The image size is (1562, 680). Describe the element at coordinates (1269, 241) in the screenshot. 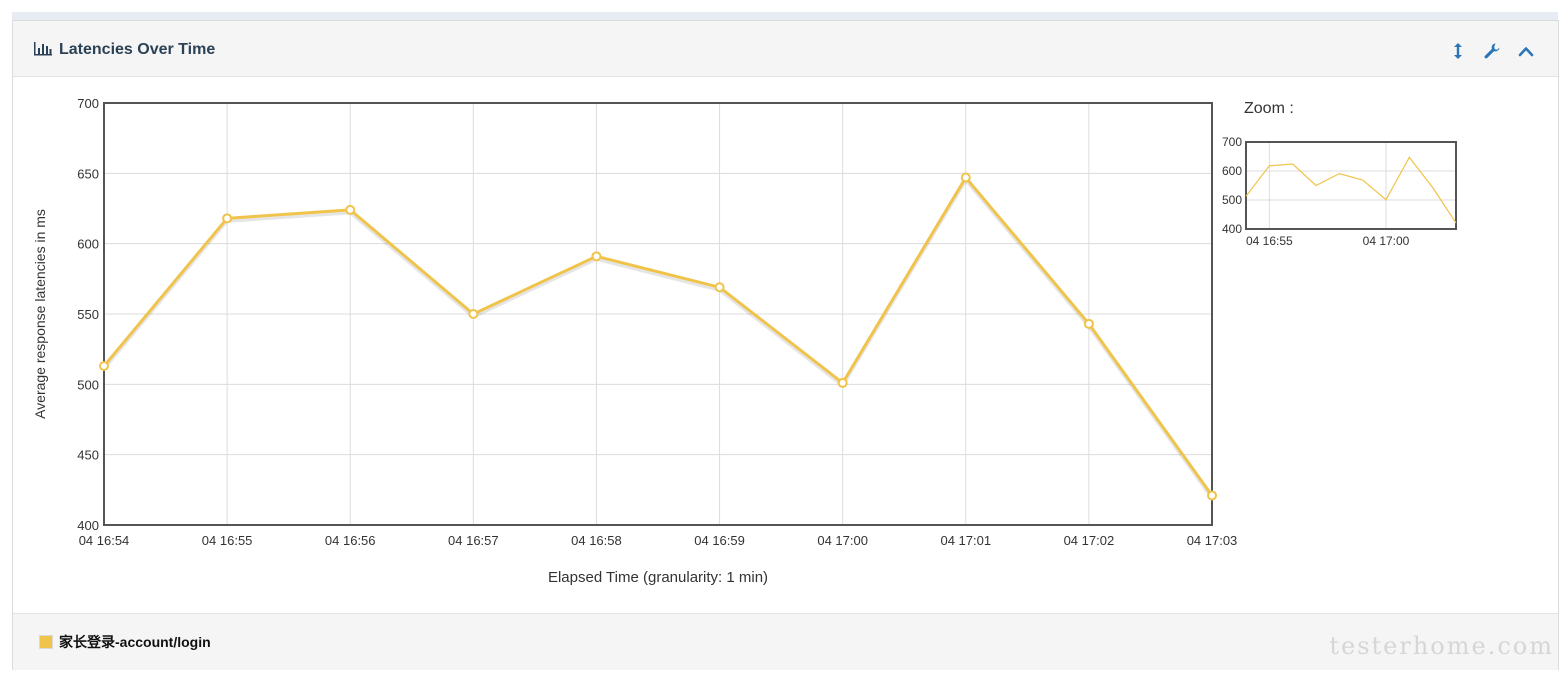

I see `zoom-x-tick-label: 04 16:55` at that location.